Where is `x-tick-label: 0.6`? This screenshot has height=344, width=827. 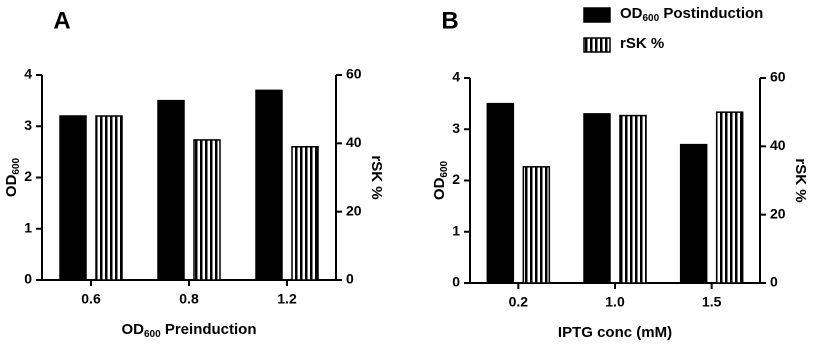 x-tick-label: 0.6 is located at coordinates (91, 299).